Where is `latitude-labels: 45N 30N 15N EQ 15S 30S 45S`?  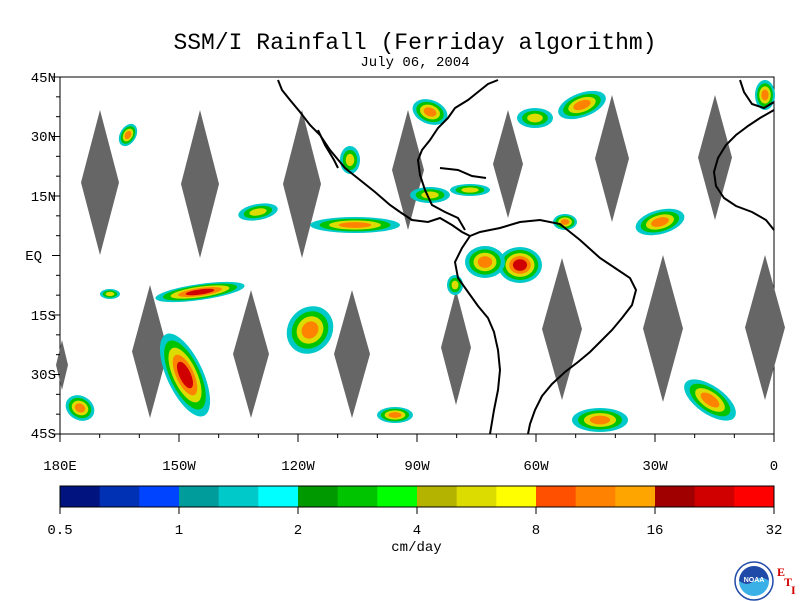 latitude-labels: 45N 30N 15N EQ 15S 30S 45S is located at coordinates (40, 257).